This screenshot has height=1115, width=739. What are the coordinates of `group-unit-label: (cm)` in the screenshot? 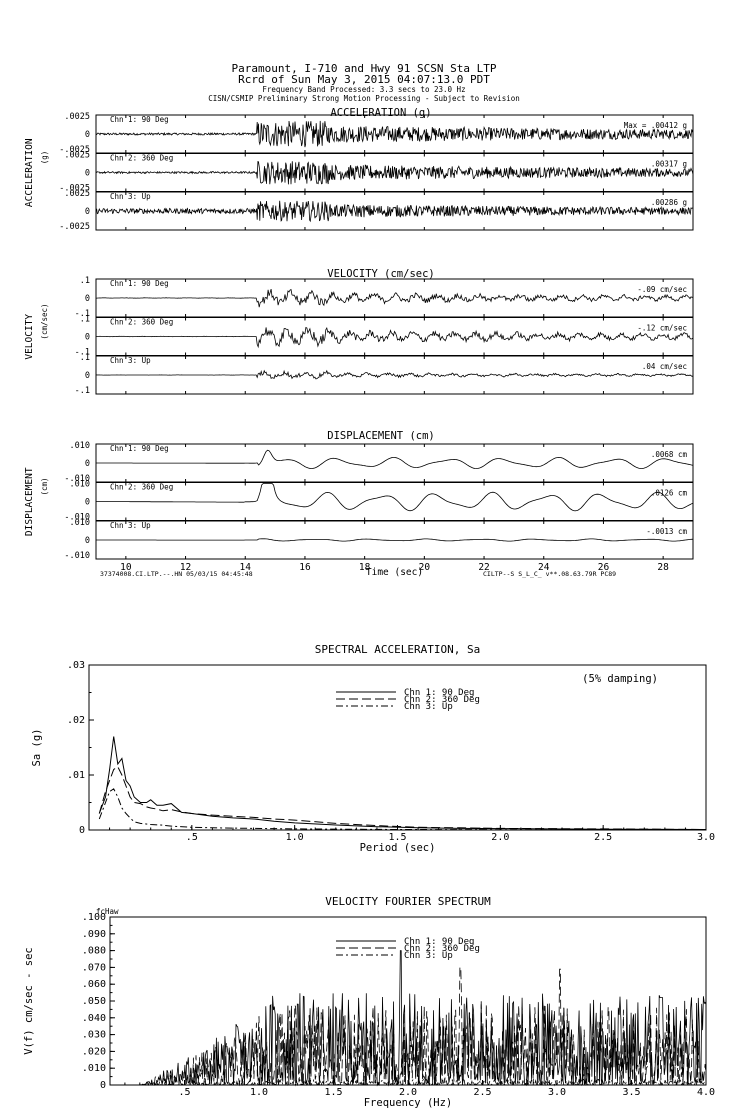 It's located at (44, 486).